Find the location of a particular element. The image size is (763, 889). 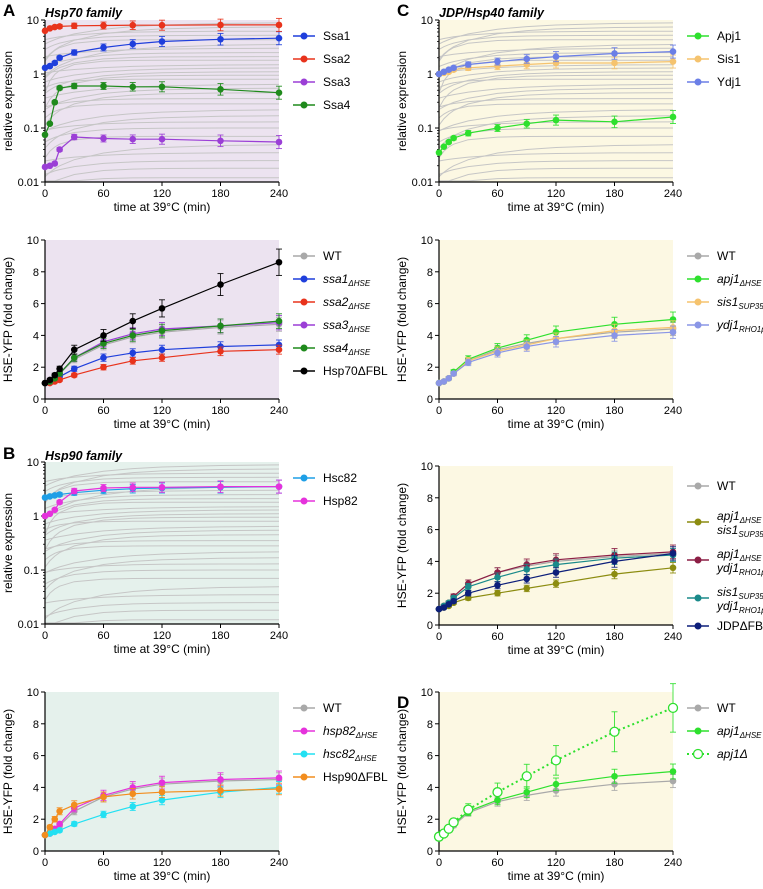

legend-label: ssa4ΔHSE is located at coordinates (347, 349).